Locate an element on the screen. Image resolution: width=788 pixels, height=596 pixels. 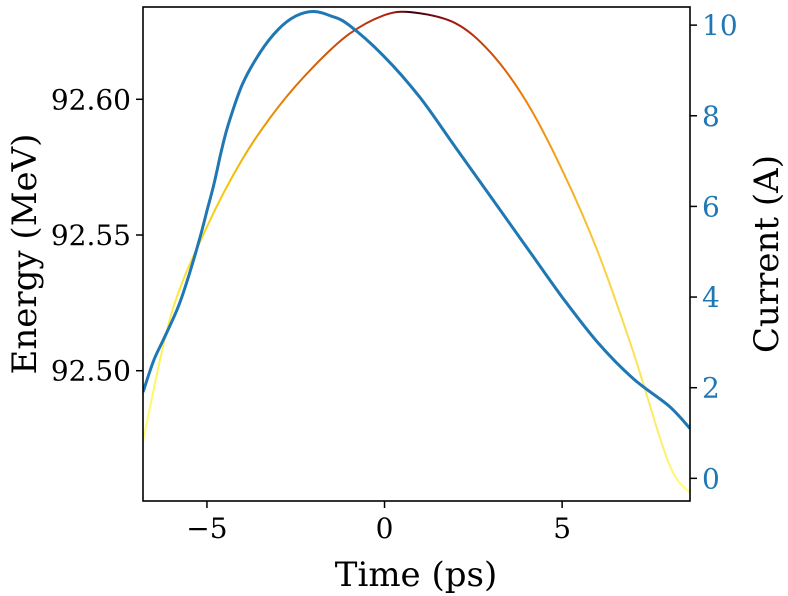
y2-tick-label: 6 is located at coordinates (711, 206).